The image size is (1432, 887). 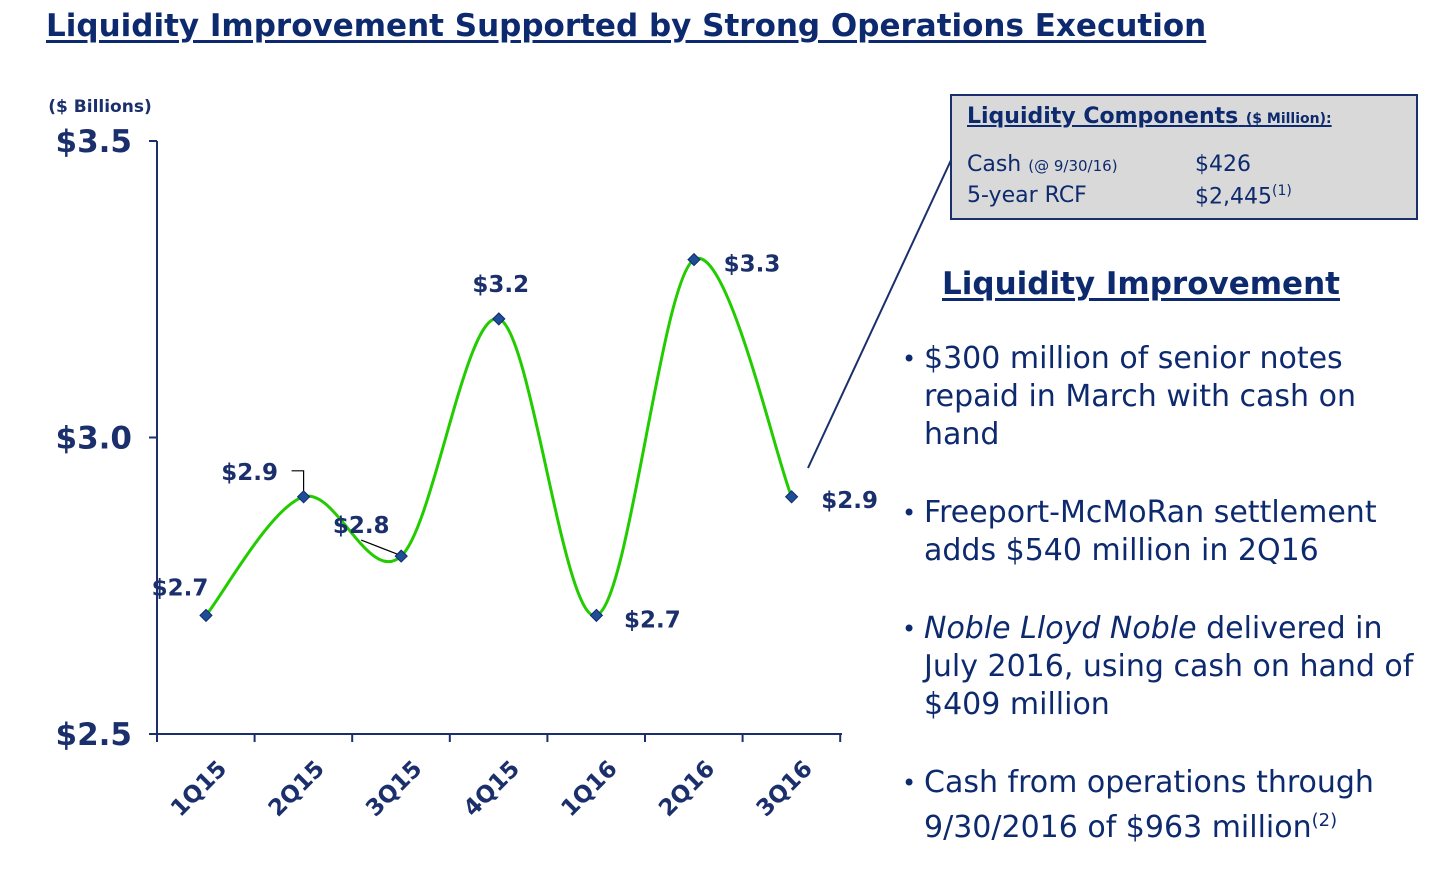 I want to click on callout-line, so click(x=880, y=313).